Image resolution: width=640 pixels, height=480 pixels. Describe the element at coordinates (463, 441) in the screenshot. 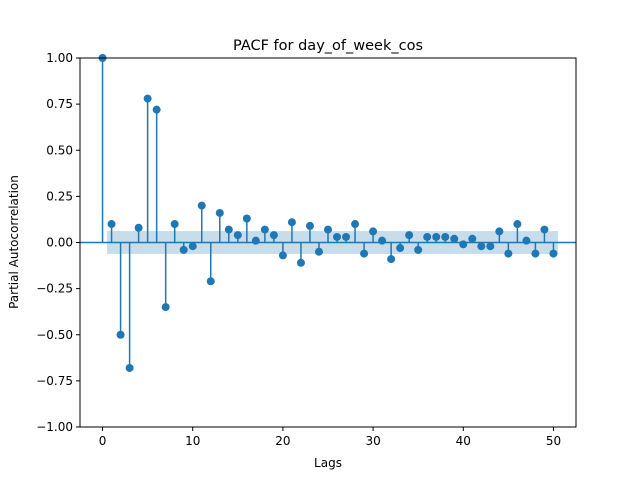

I see `x-tick-label: 40` at that location.